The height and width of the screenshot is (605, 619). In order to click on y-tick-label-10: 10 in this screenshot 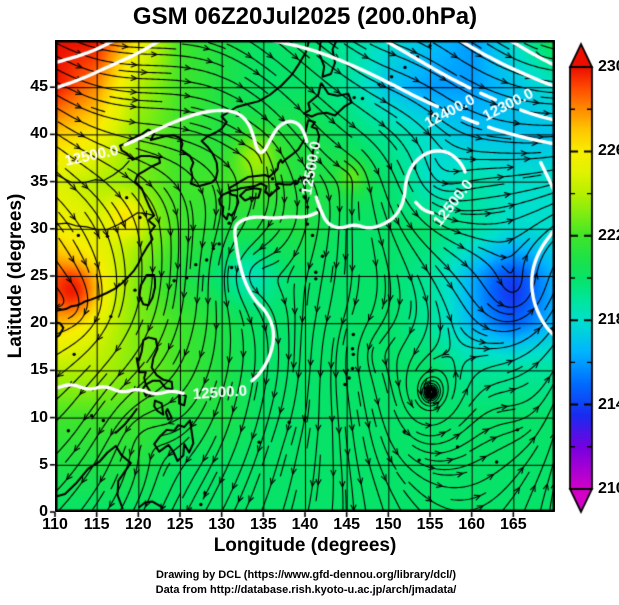, I will do `click(39, 417)`.